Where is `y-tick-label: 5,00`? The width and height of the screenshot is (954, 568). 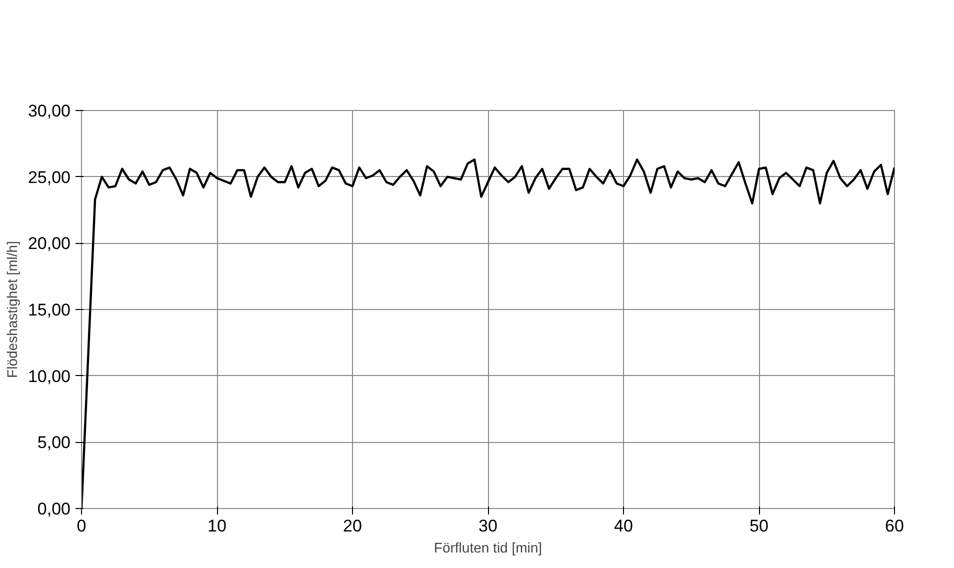 y-tick-label: 5,00 is located at coordinates (54, 442).